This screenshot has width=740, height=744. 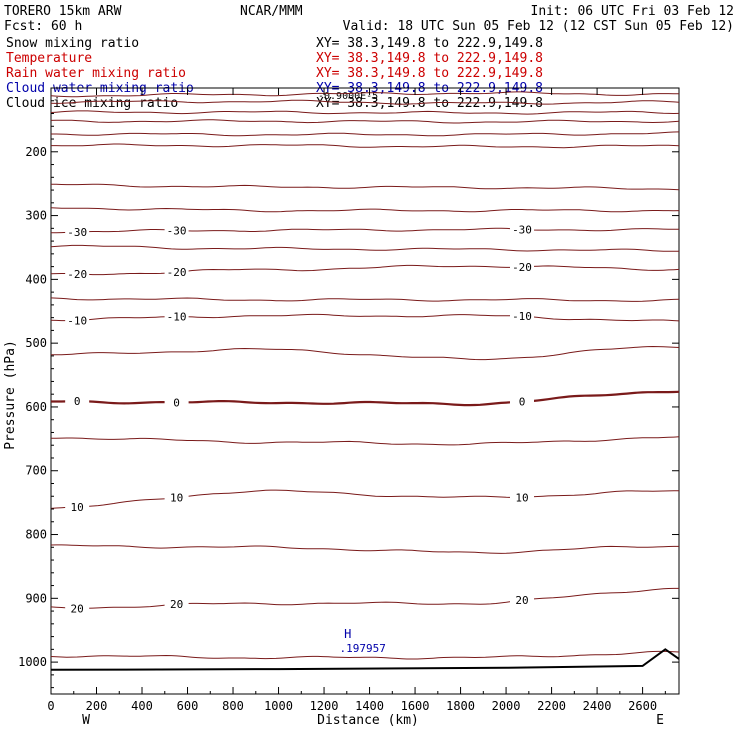 I want to click on y-tick-label: 200, so click(x=36, y=152).